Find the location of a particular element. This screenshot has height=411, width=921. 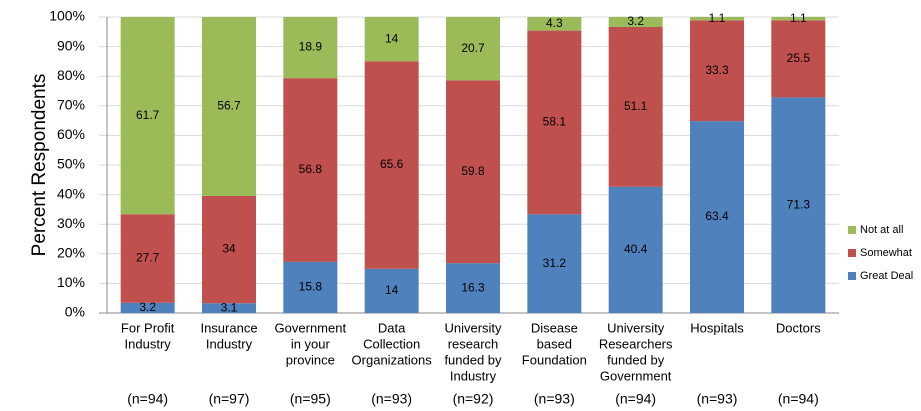

data-label: 18.9 is located at coordinates (311, 47).